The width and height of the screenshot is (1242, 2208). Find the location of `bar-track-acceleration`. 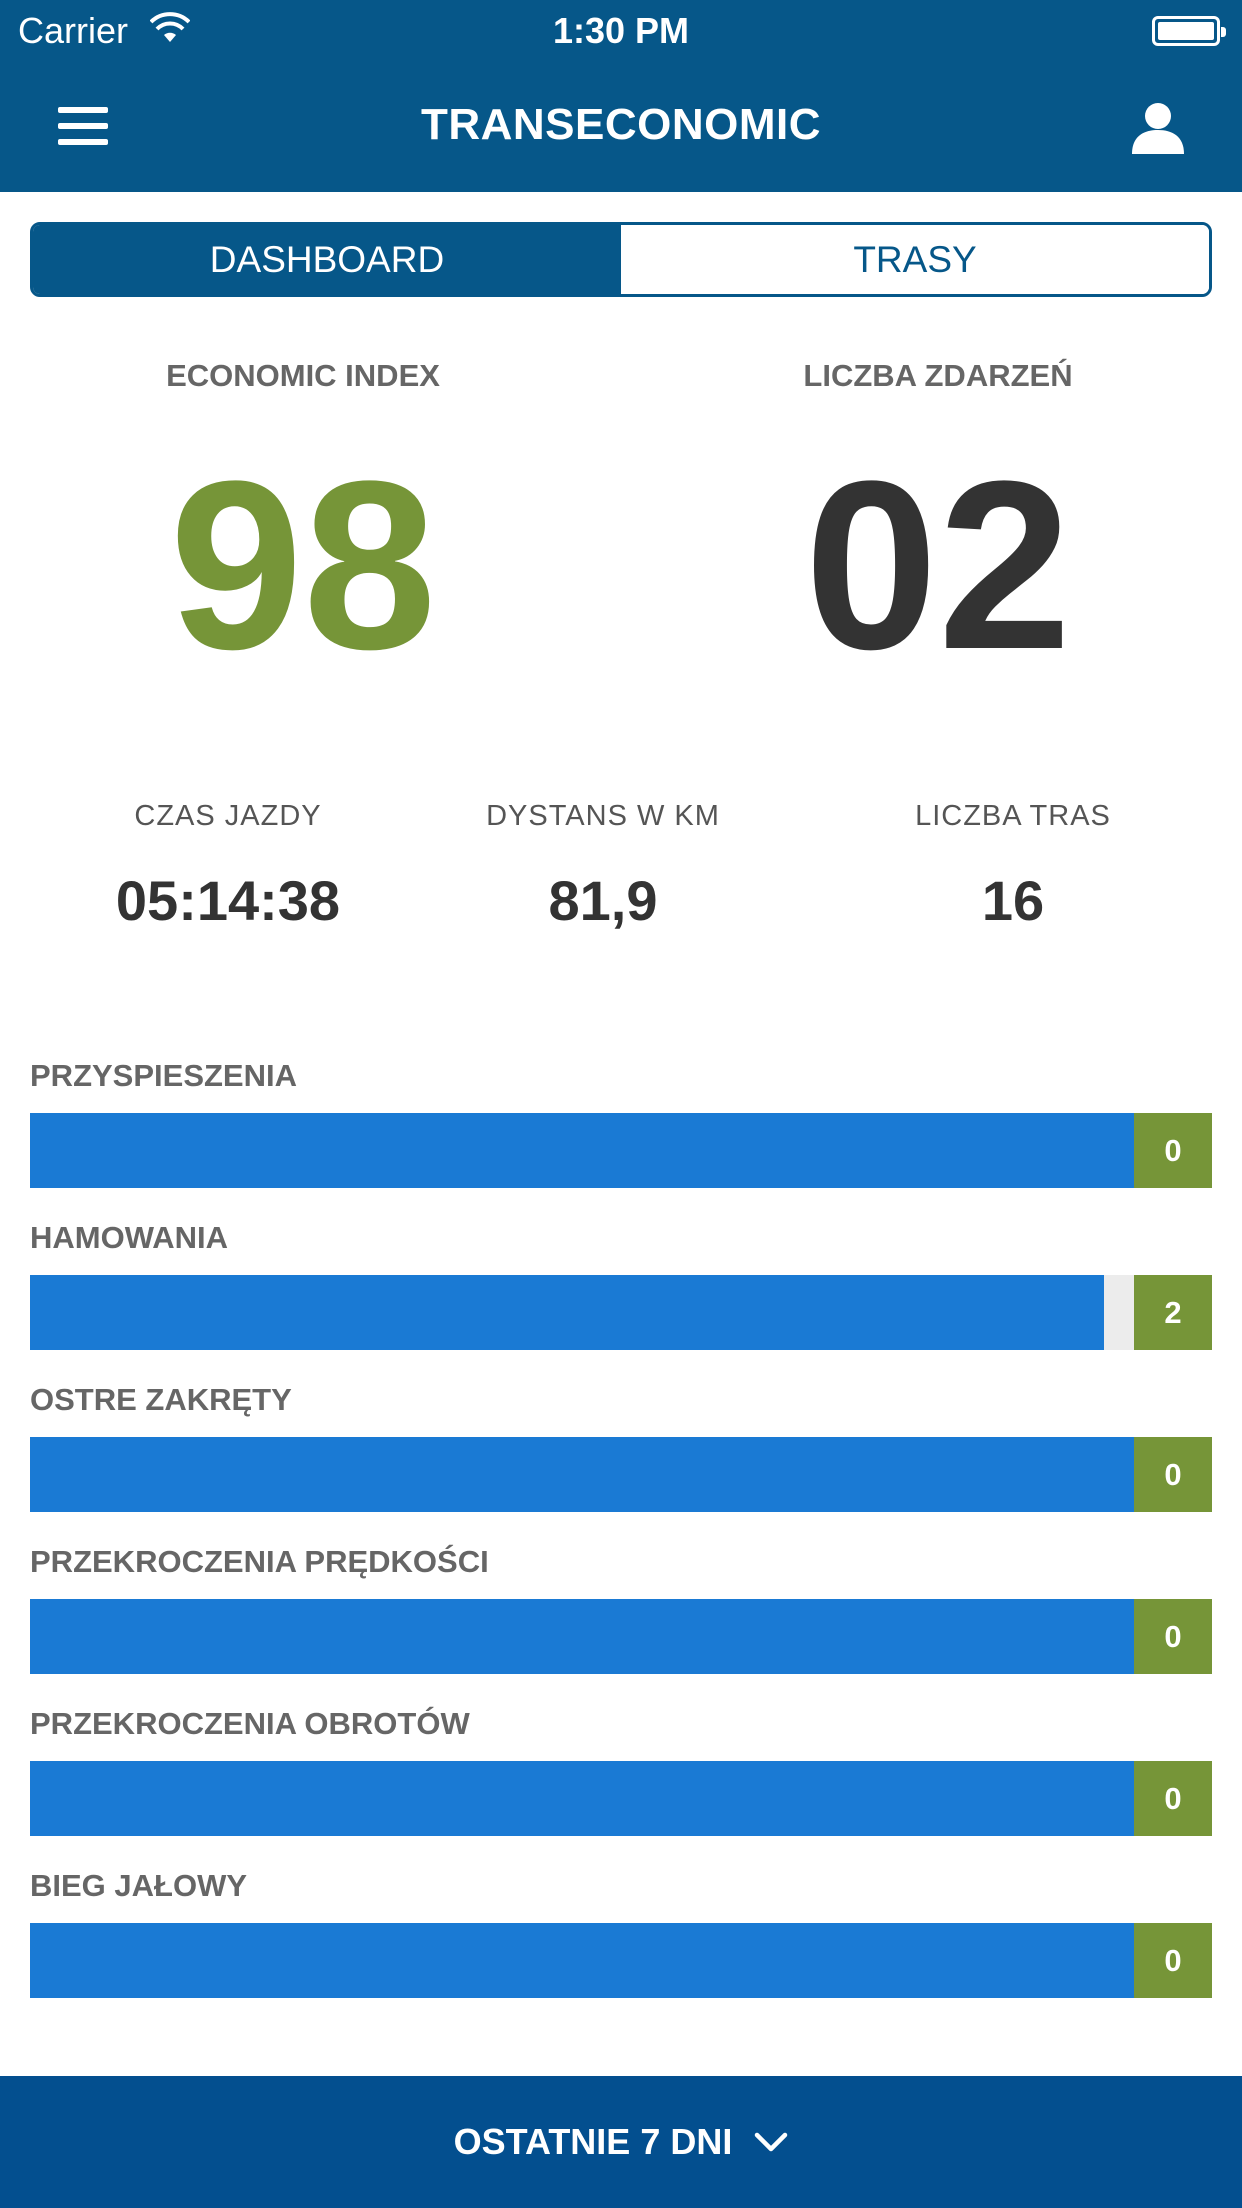

bar-track-acceleration is located at coordinates (582, 1150).